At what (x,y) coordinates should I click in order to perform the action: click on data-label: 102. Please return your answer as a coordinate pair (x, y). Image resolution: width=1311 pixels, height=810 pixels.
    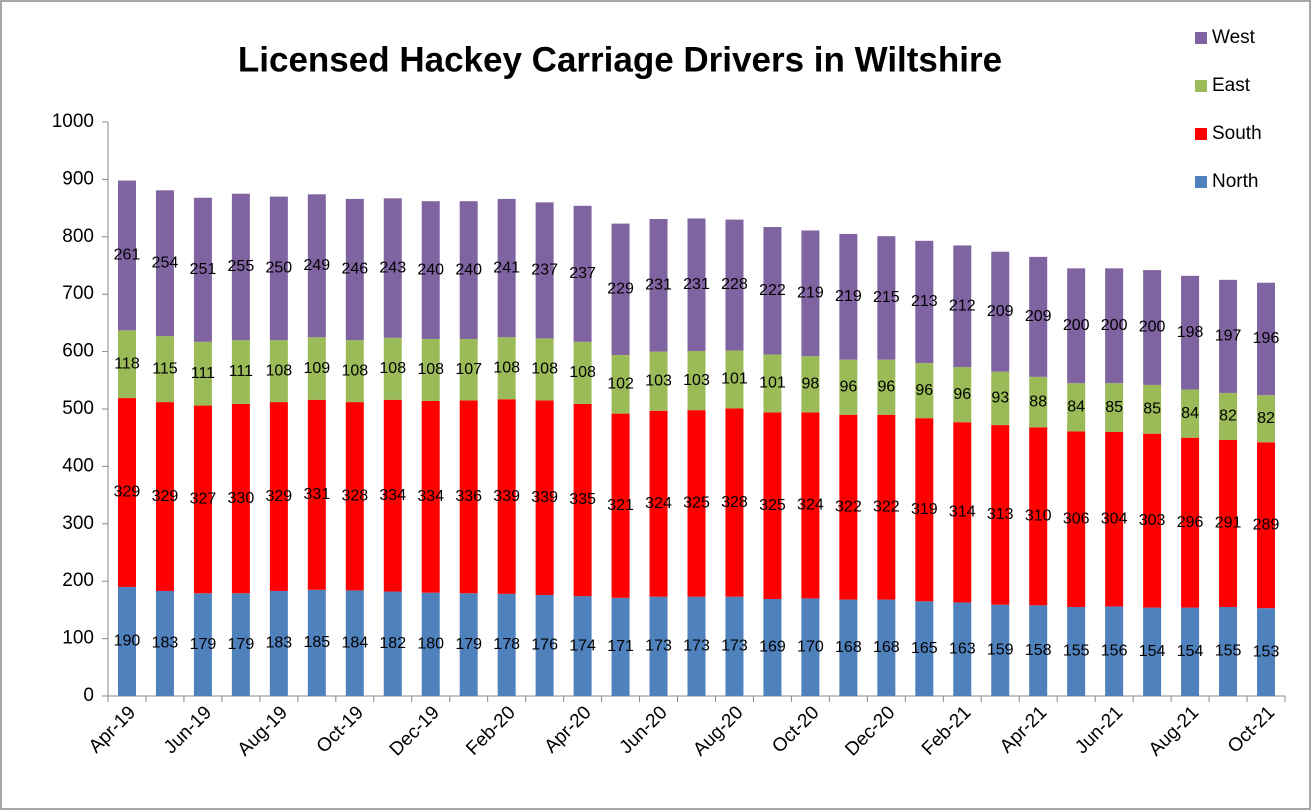
    Looking at the image, I should click on (620, 384).